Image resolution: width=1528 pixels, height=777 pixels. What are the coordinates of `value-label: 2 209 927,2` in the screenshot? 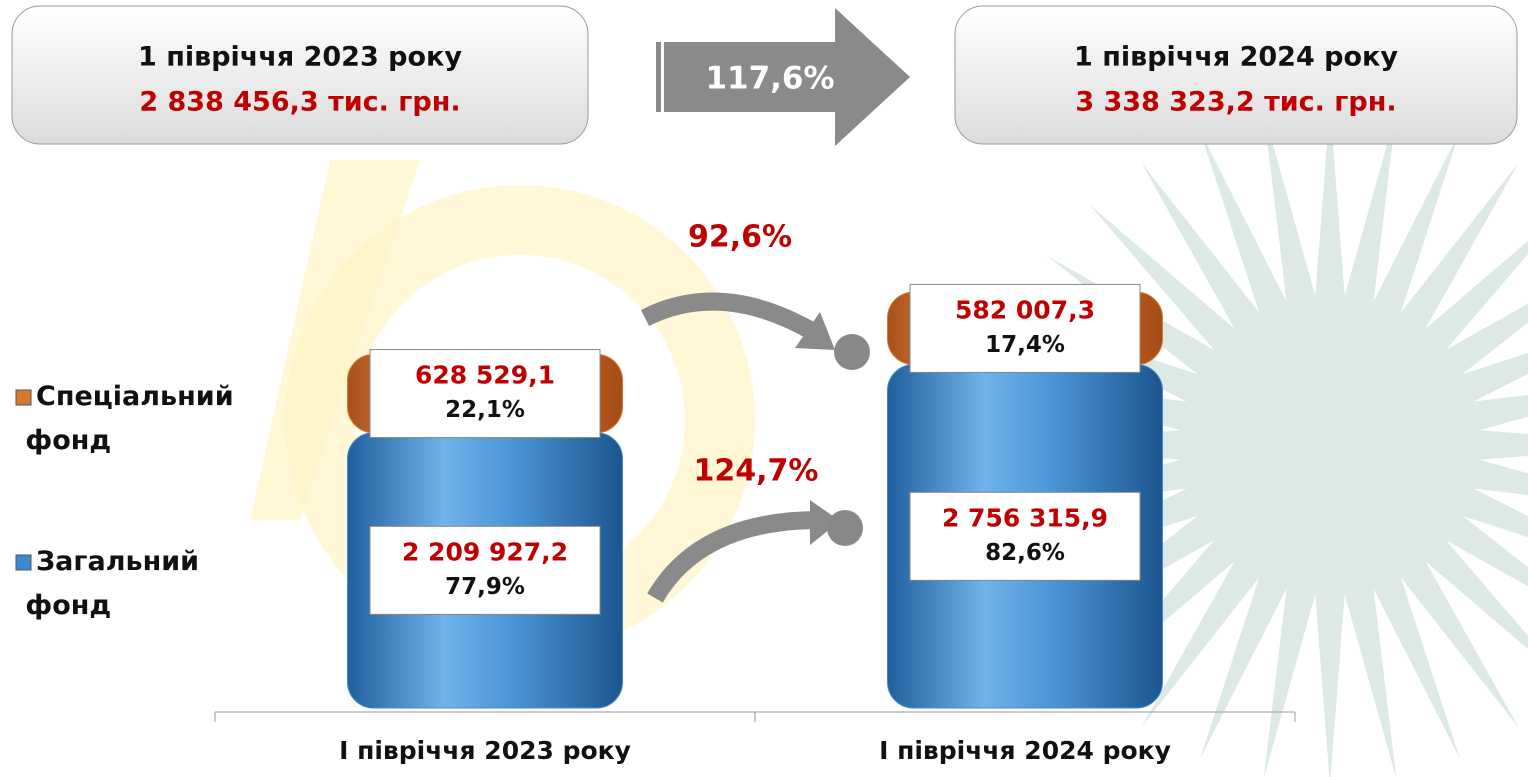 It's located at (485, 551).